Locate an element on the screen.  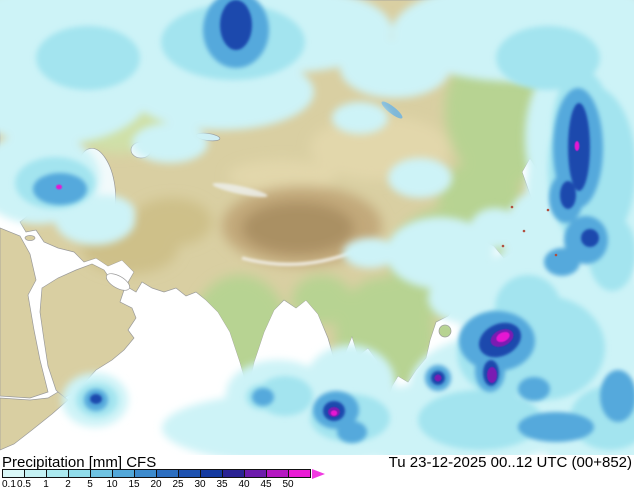
legend-label: 2 is located at coordinates (68, 484).